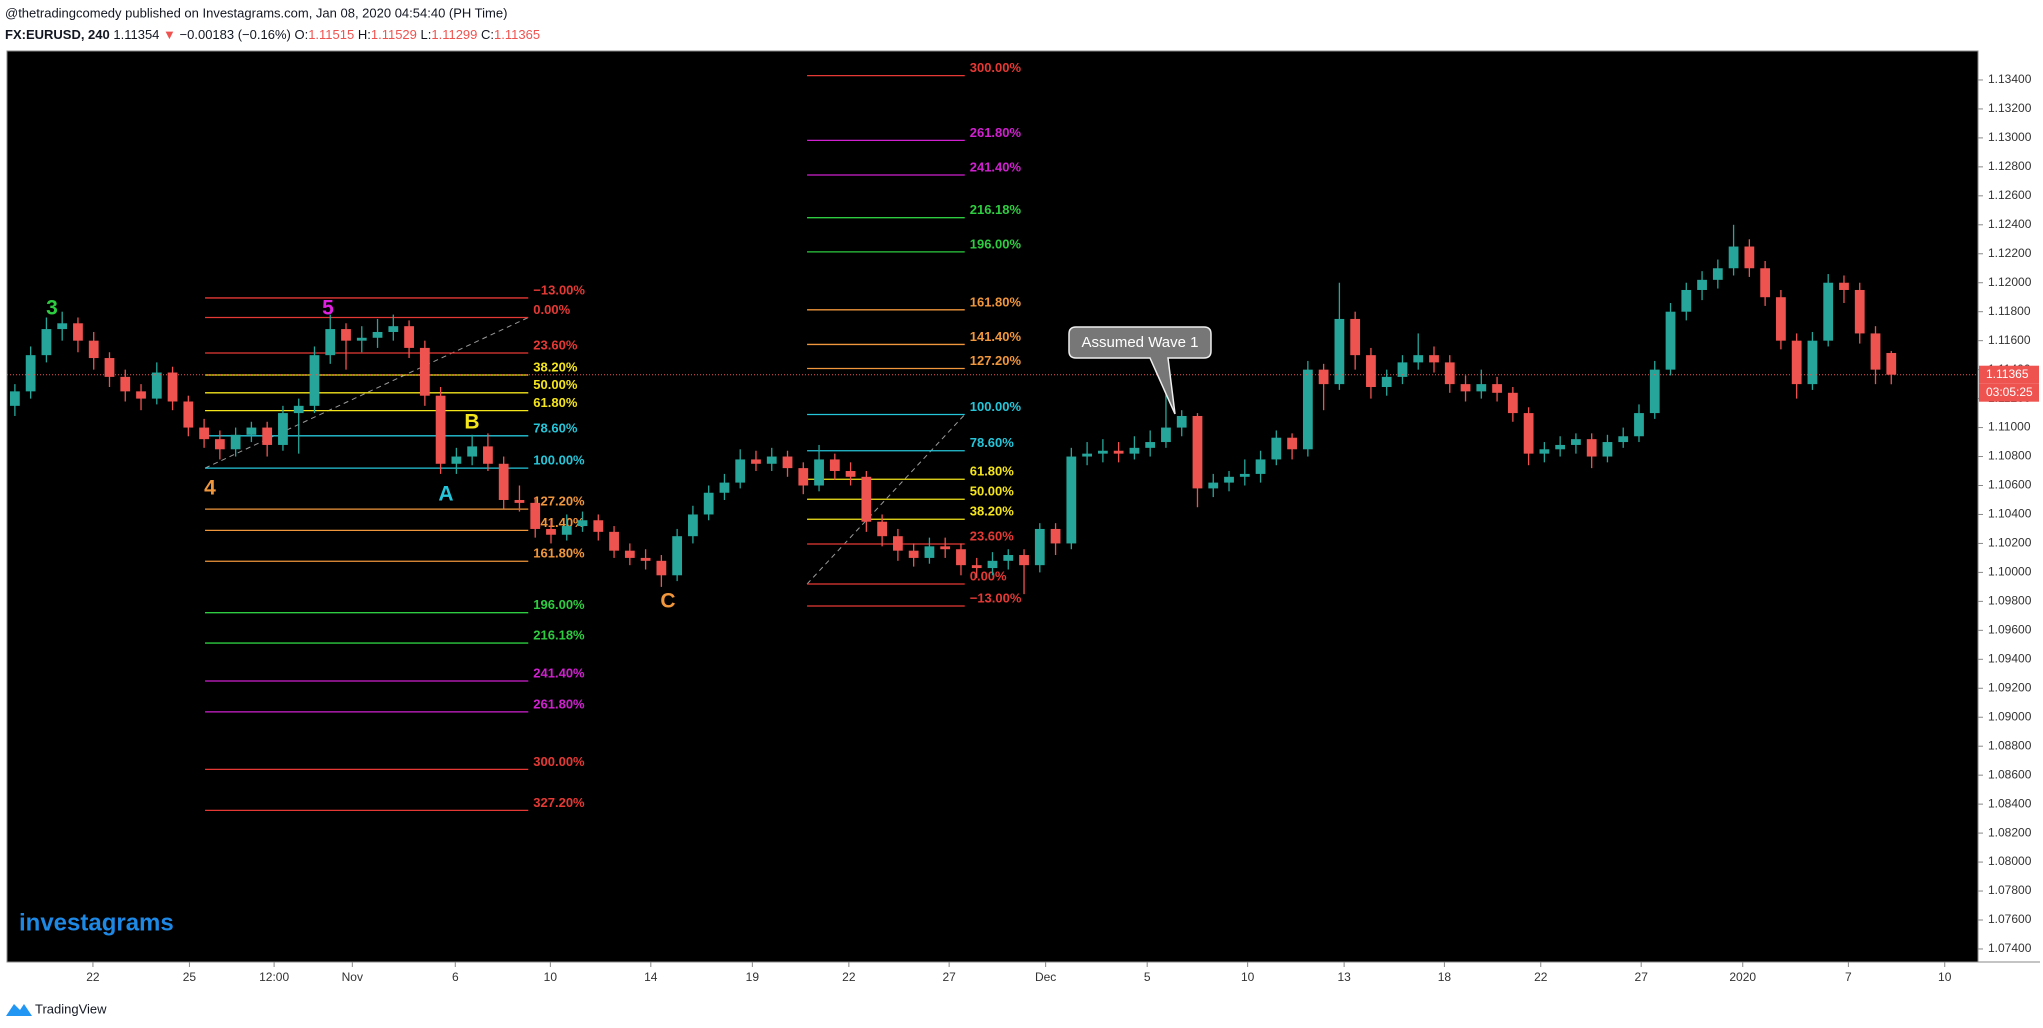 The width and height of the screenshot is (2043, 1028). What do you see at coordinates (551, 309) in the screenshot?
I see `fib-level-label: 0.00%` at bounding box center [551, 309].